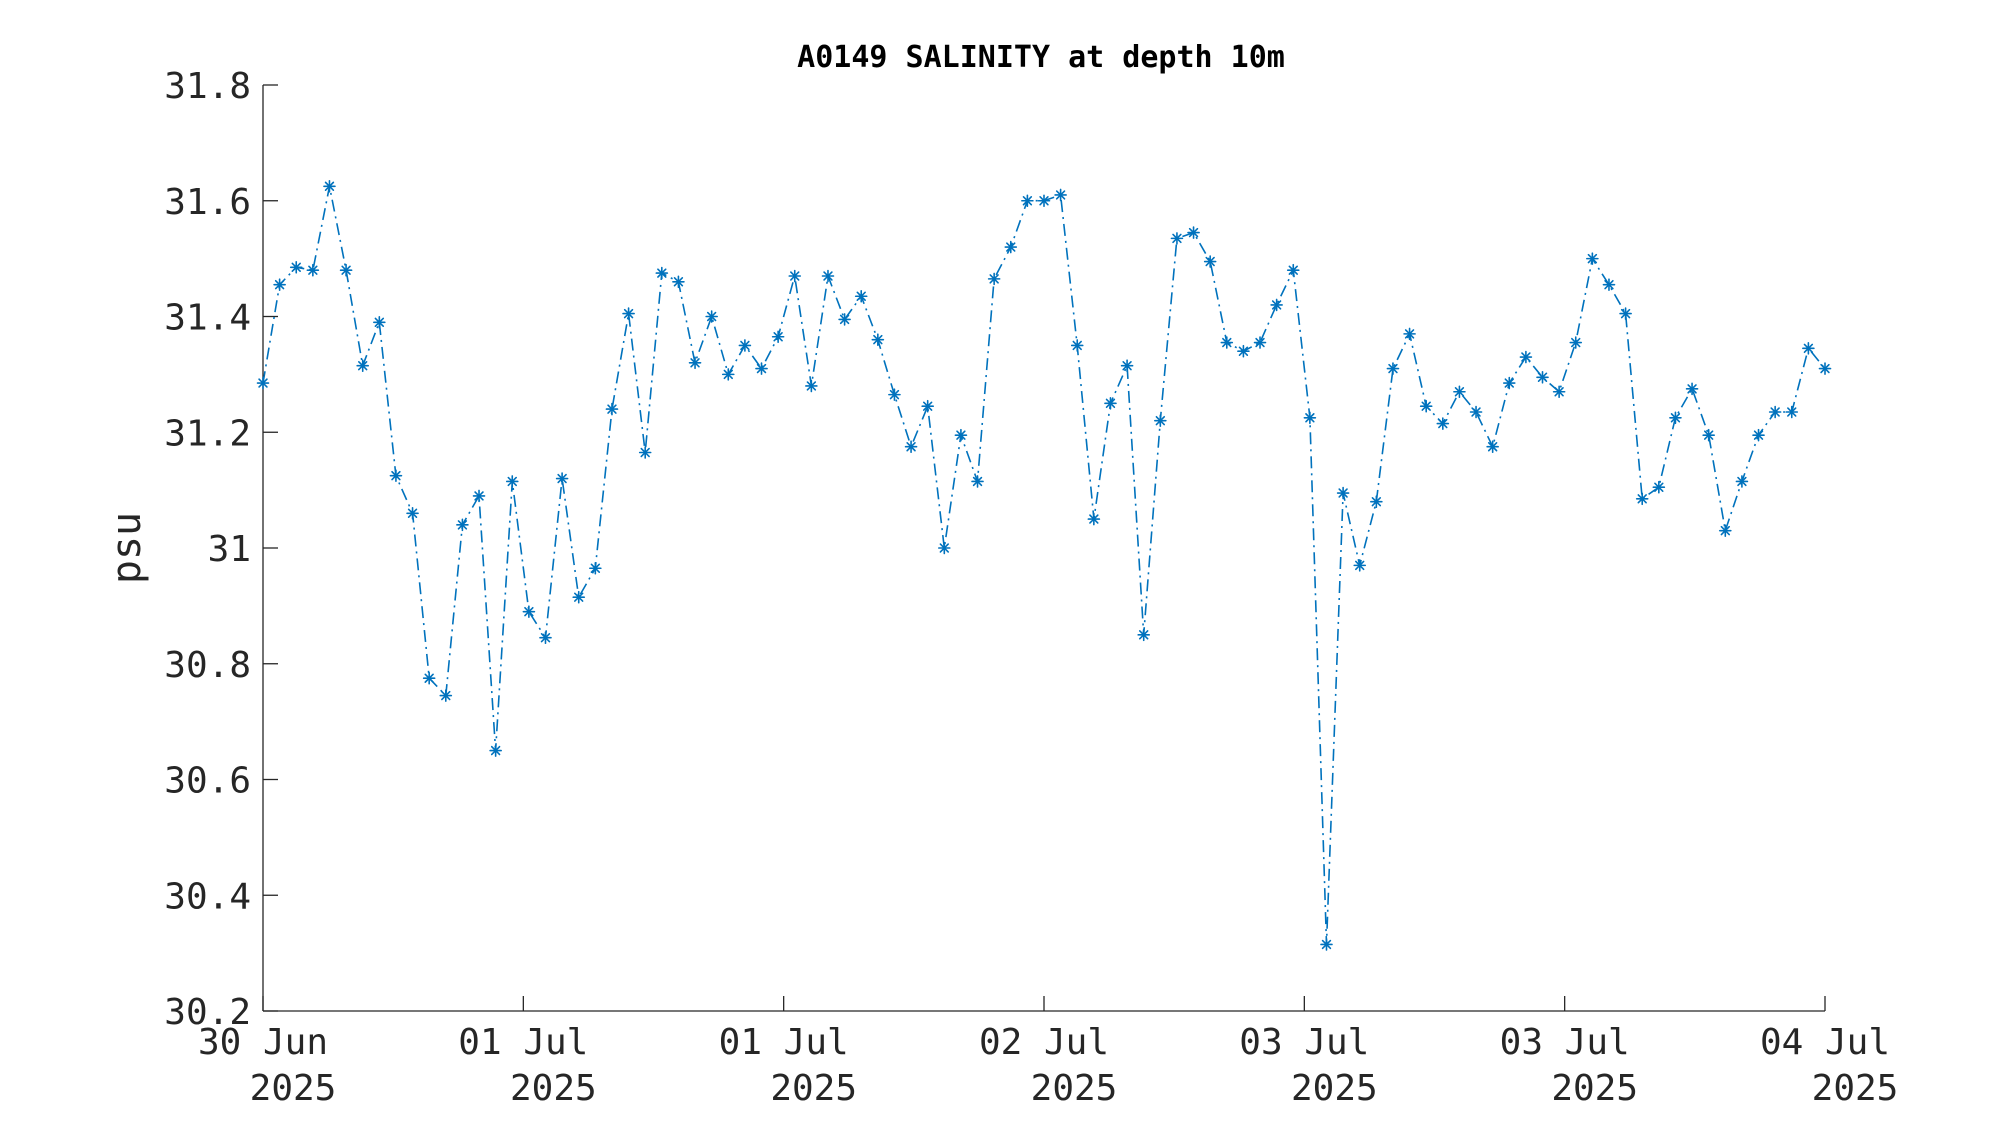 The height and width of the screenshot is (1125, 2000). I want to click on x-tick-day-label: 04 Jul, so click(1825, 1042).